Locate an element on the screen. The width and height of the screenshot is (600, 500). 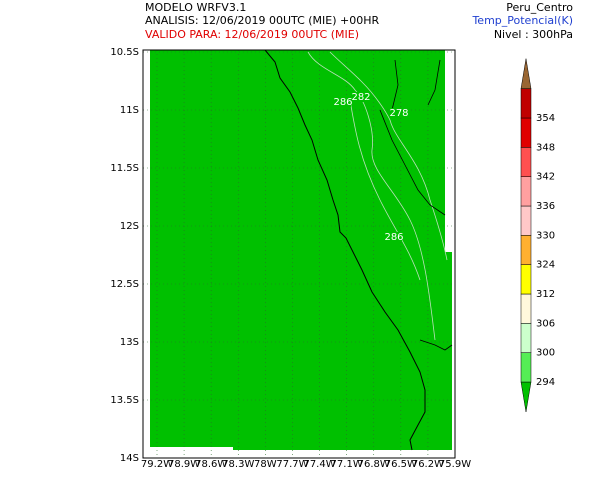
lon-label: 78.6W is located at coordinates (211, 464).